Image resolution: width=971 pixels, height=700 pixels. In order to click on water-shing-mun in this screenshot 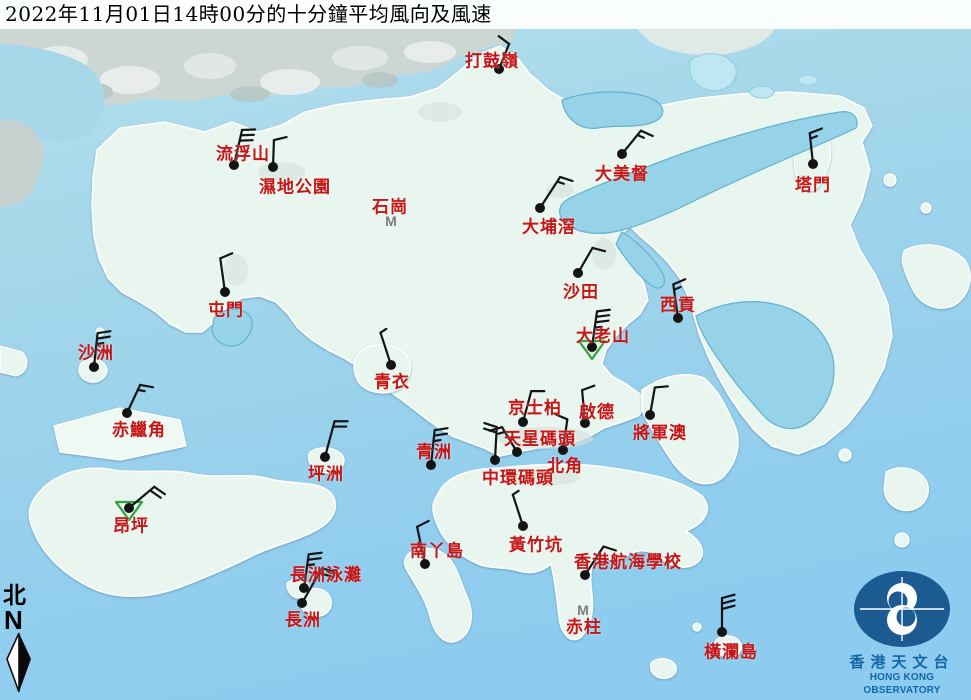, I will do `click(640, 260)`.